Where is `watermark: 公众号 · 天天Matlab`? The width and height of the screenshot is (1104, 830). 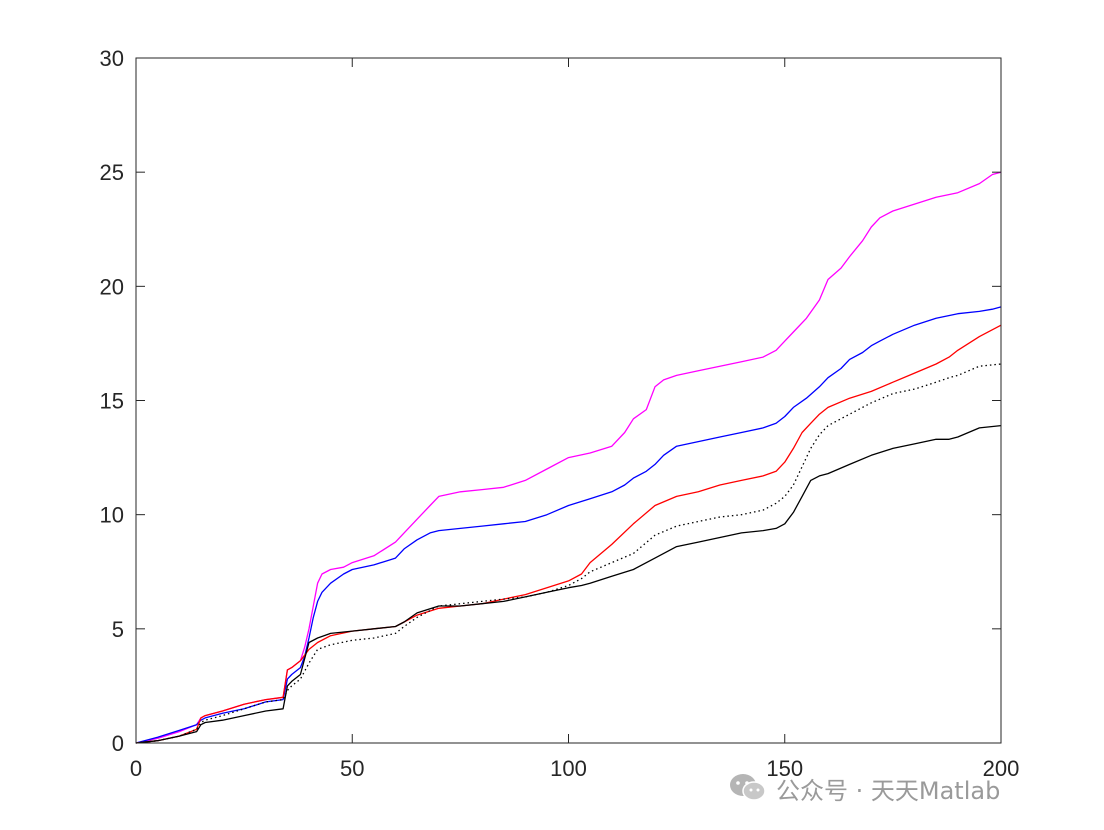
watermark: 公众号 · 天天Matlab is located at coordinates (864, 788).